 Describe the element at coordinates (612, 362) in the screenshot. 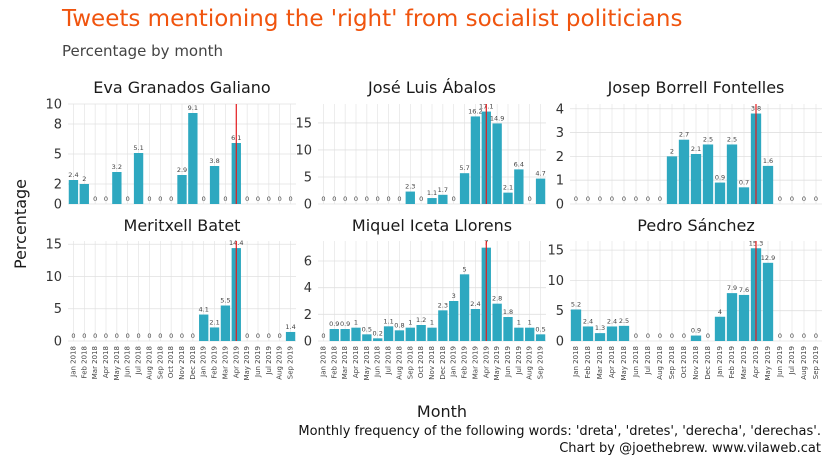

I see `x-tick-label: Apr 2018` at that location.